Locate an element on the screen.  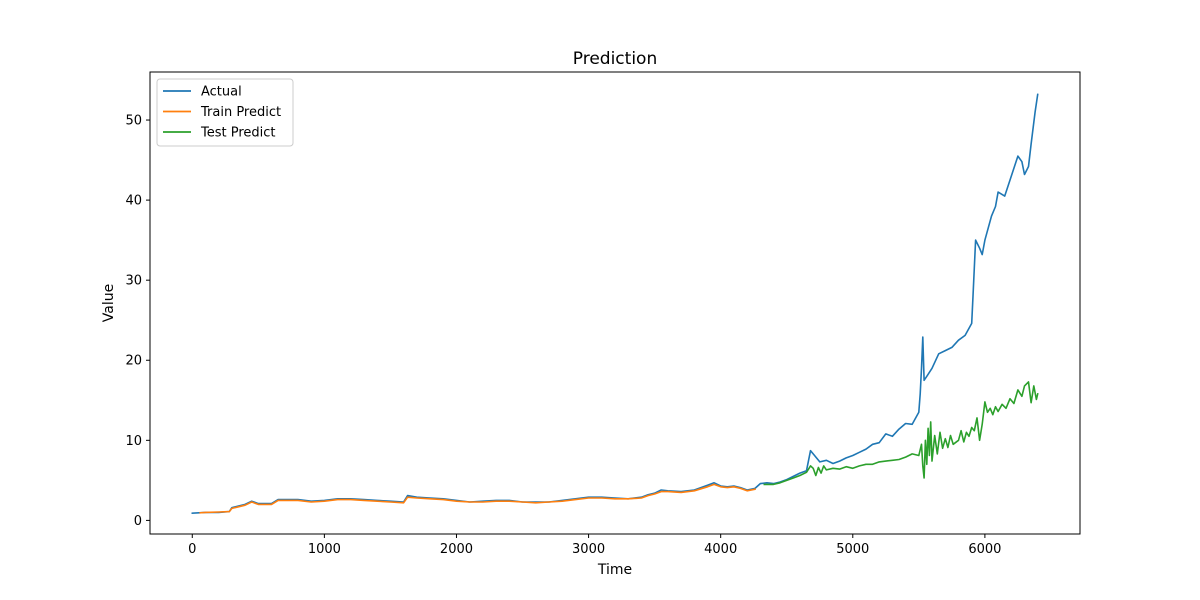
legend-box is located at coordinates (225, 112).